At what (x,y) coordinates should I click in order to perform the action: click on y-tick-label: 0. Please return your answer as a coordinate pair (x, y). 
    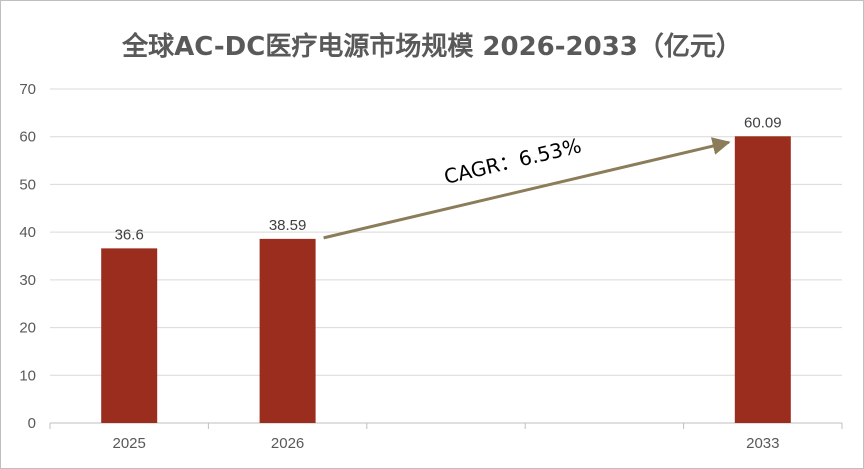
    Looking at the image, I should click on (32, 423).